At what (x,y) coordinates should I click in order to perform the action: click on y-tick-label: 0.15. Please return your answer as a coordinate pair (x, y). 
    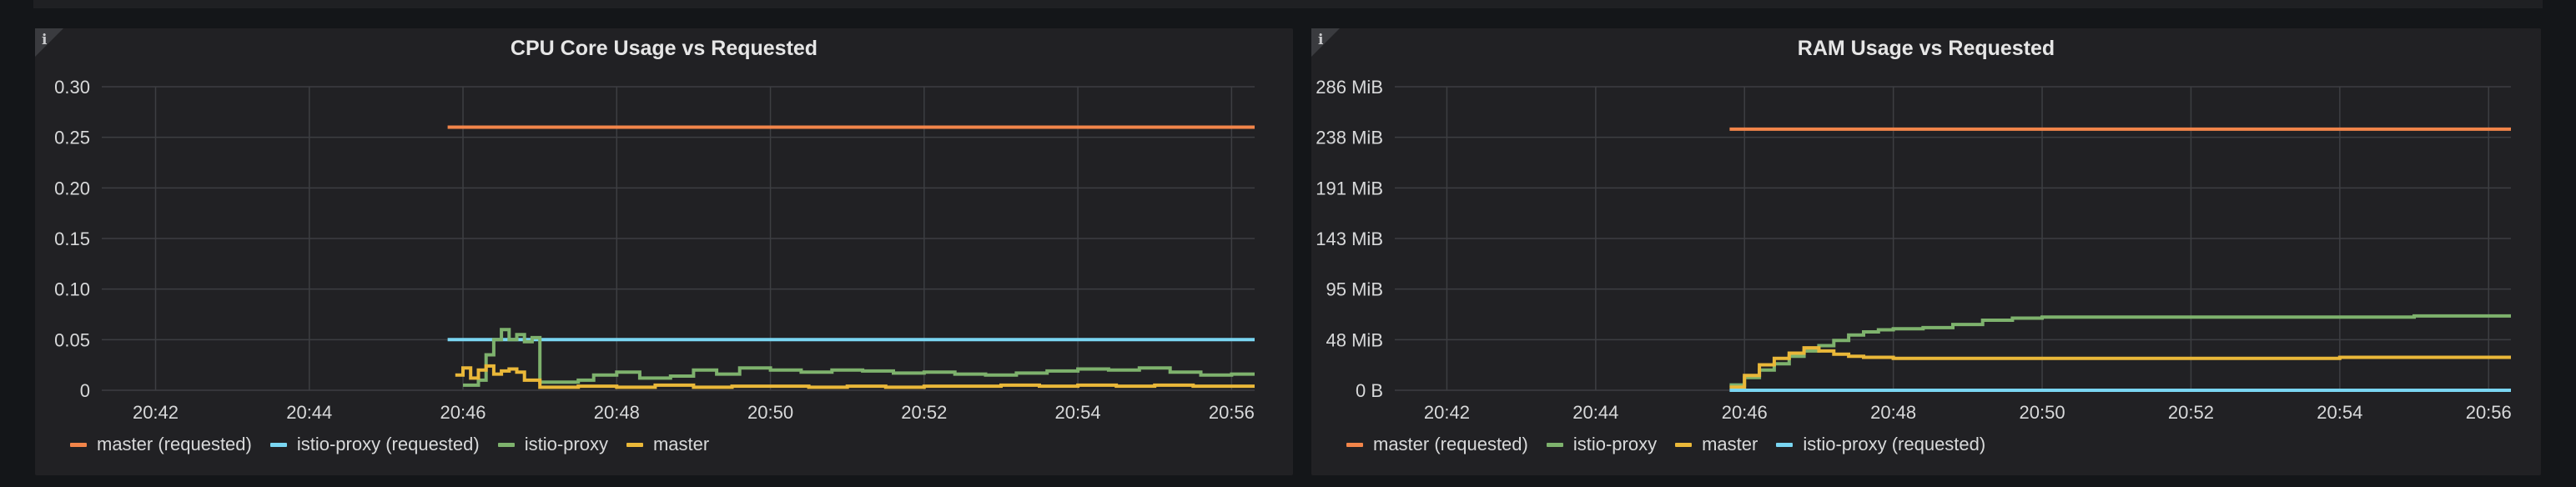
    Looking at the image, I should click on (72, 238).